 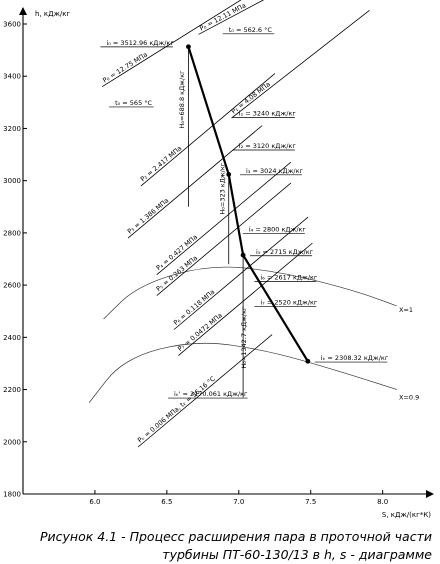 What do you see at coordinates (406, 310) in the screenshot?
I see `saturation-line-label: X=1` at bounding box center [406, 310].